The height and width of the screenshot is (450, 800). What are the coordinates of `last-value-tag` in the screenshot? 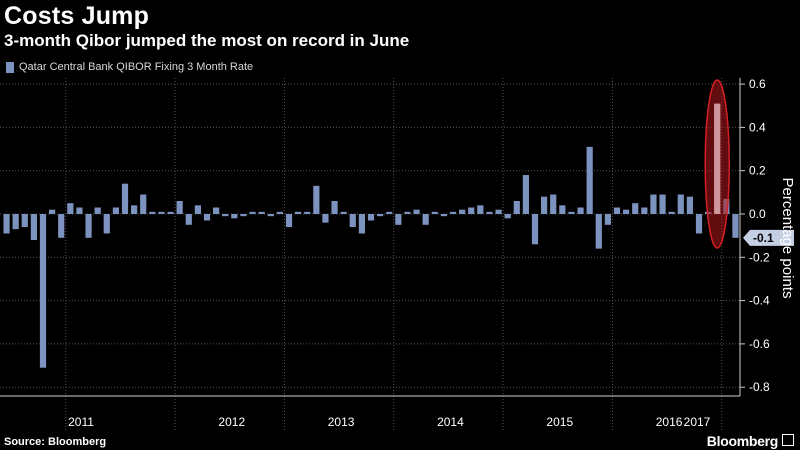 It's located at (768, 237).